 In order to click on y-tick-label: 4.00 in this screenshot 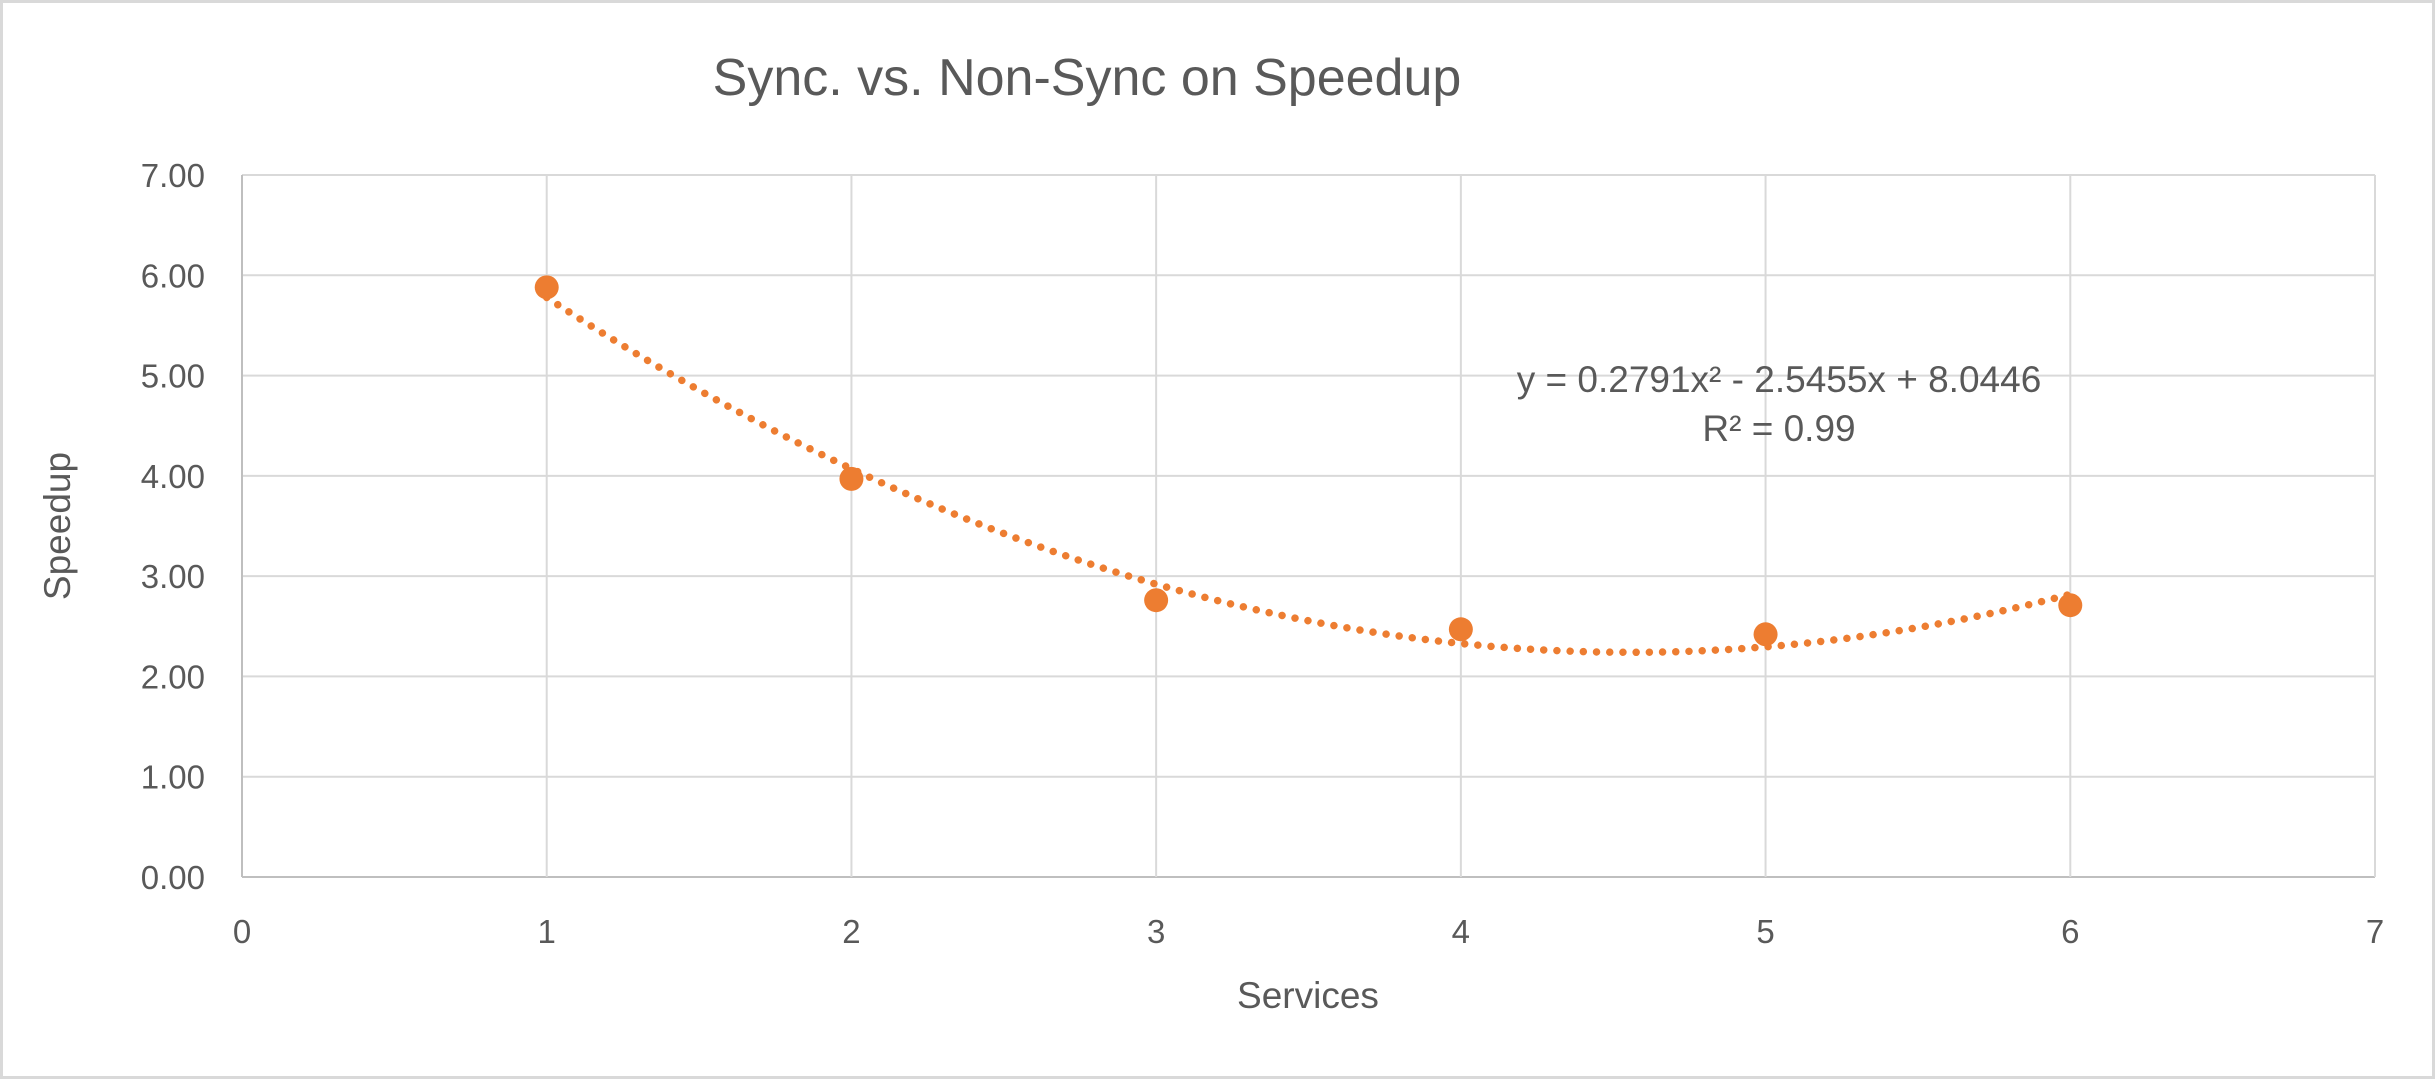, I will do `click(173, 476)`.